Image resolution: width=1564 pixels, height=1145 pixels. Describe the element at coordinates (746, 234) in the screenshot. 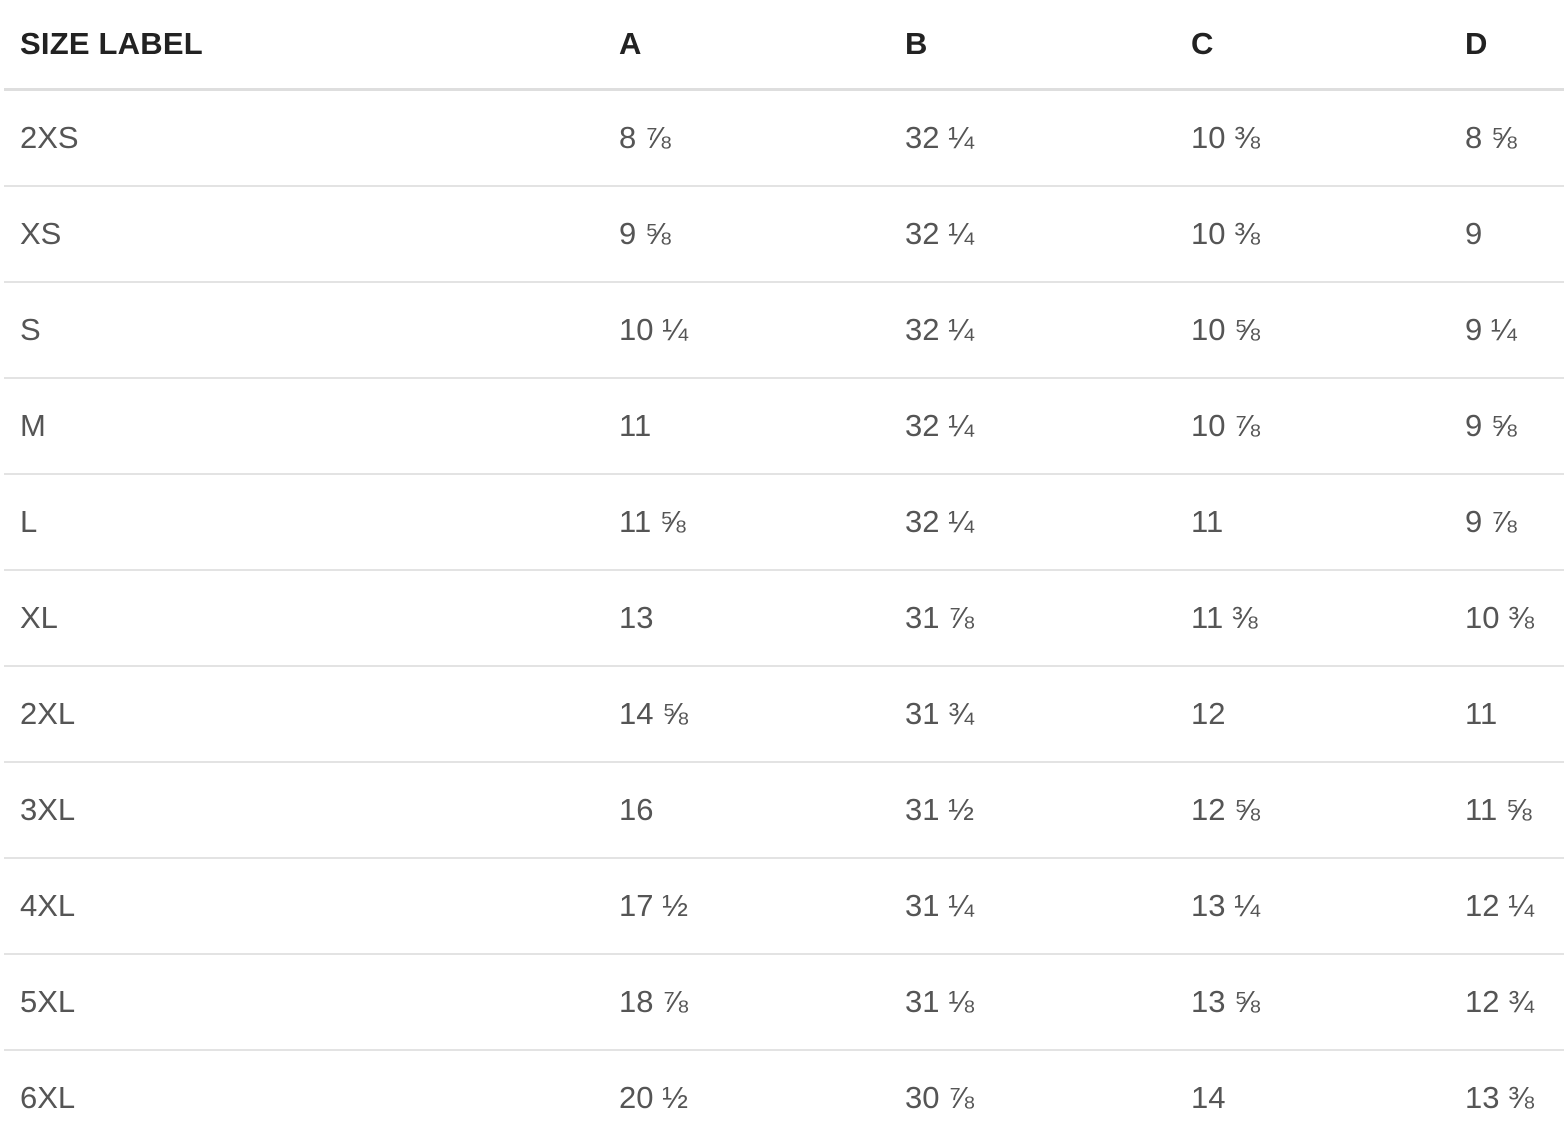

I see `measure-a-cell: 9 ⅝` at that location.